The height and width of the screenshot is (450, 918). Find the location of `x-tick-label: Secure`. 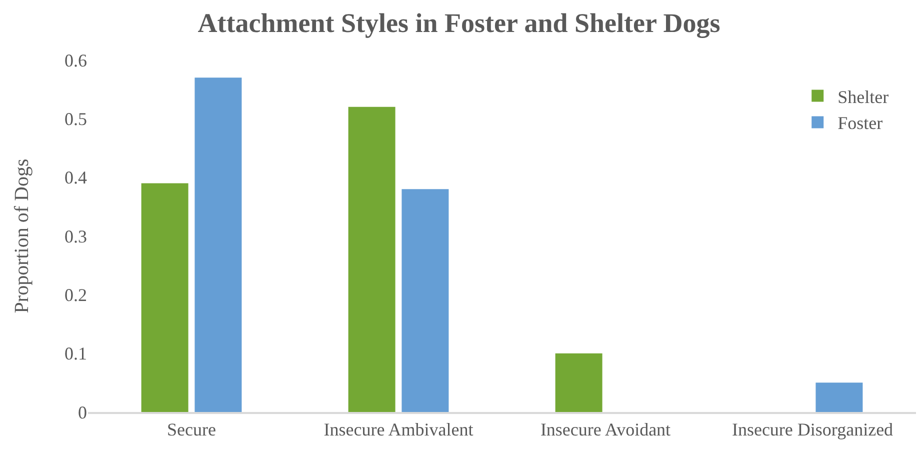

x-tick-label: Secure is located at coordinates (191, 429).